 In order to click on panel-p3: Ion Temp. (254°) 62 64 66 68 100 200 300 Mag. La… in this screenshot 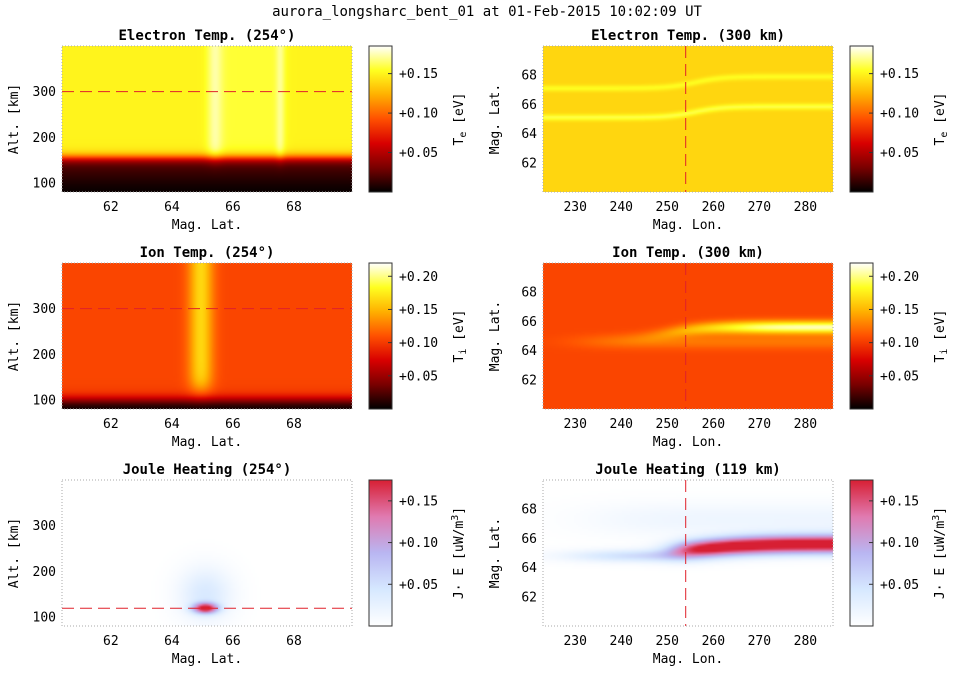, I will do `click(238, 347)`.